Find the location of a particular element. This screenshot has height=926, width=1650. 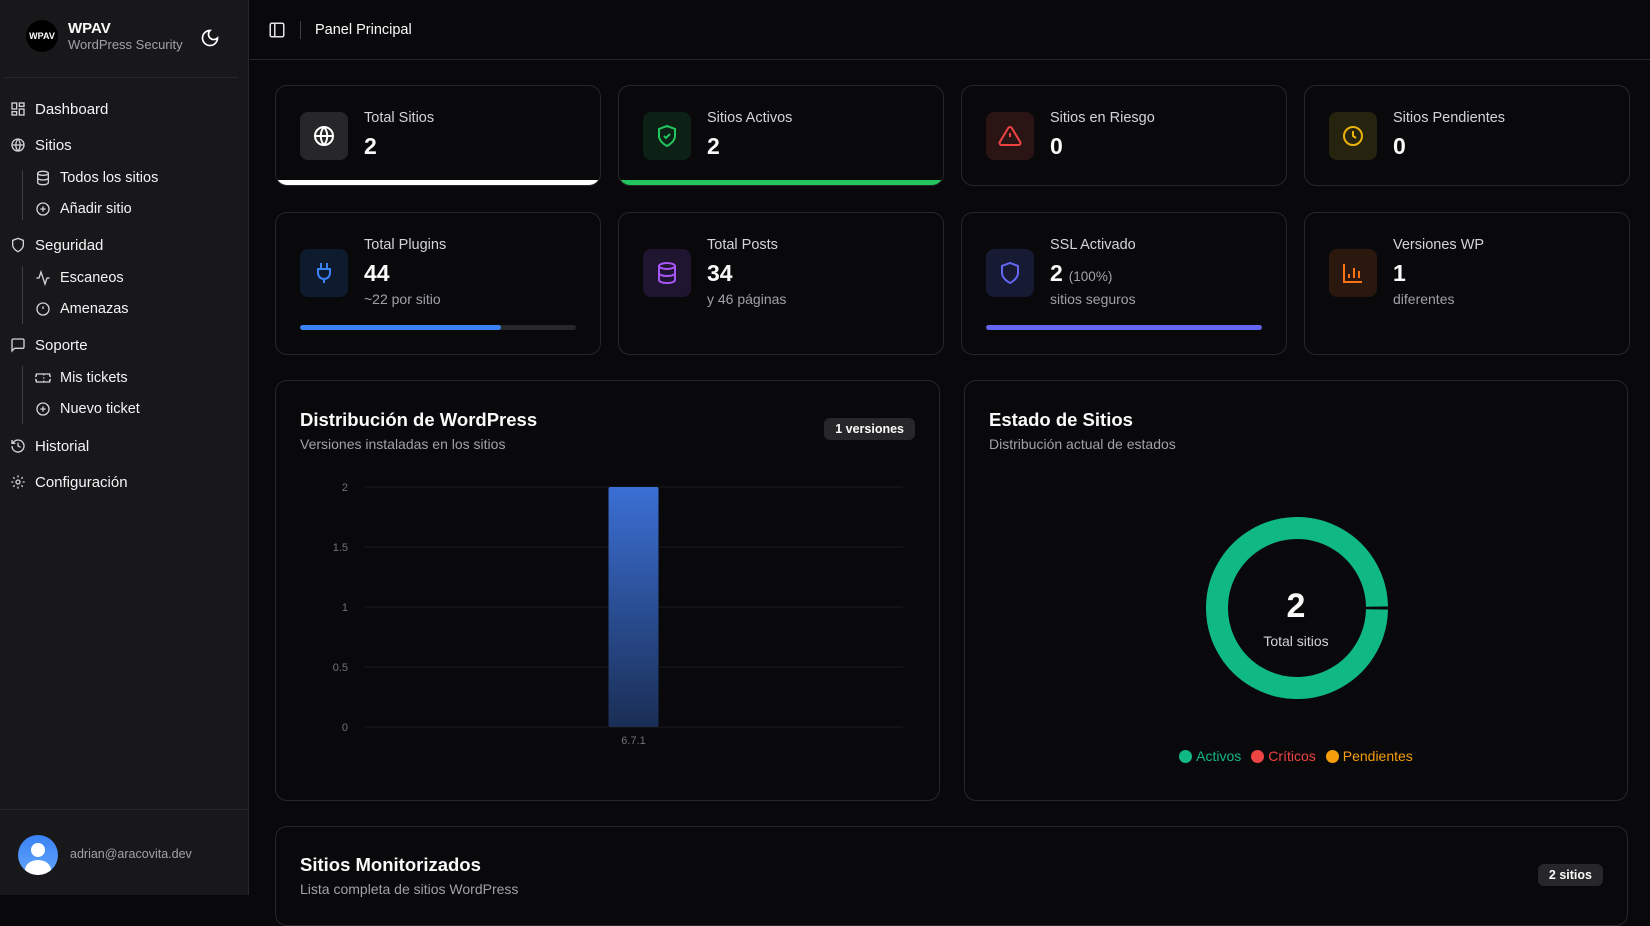

sidebar-item-sitios: Sitios is located at coordinates (41, 145).